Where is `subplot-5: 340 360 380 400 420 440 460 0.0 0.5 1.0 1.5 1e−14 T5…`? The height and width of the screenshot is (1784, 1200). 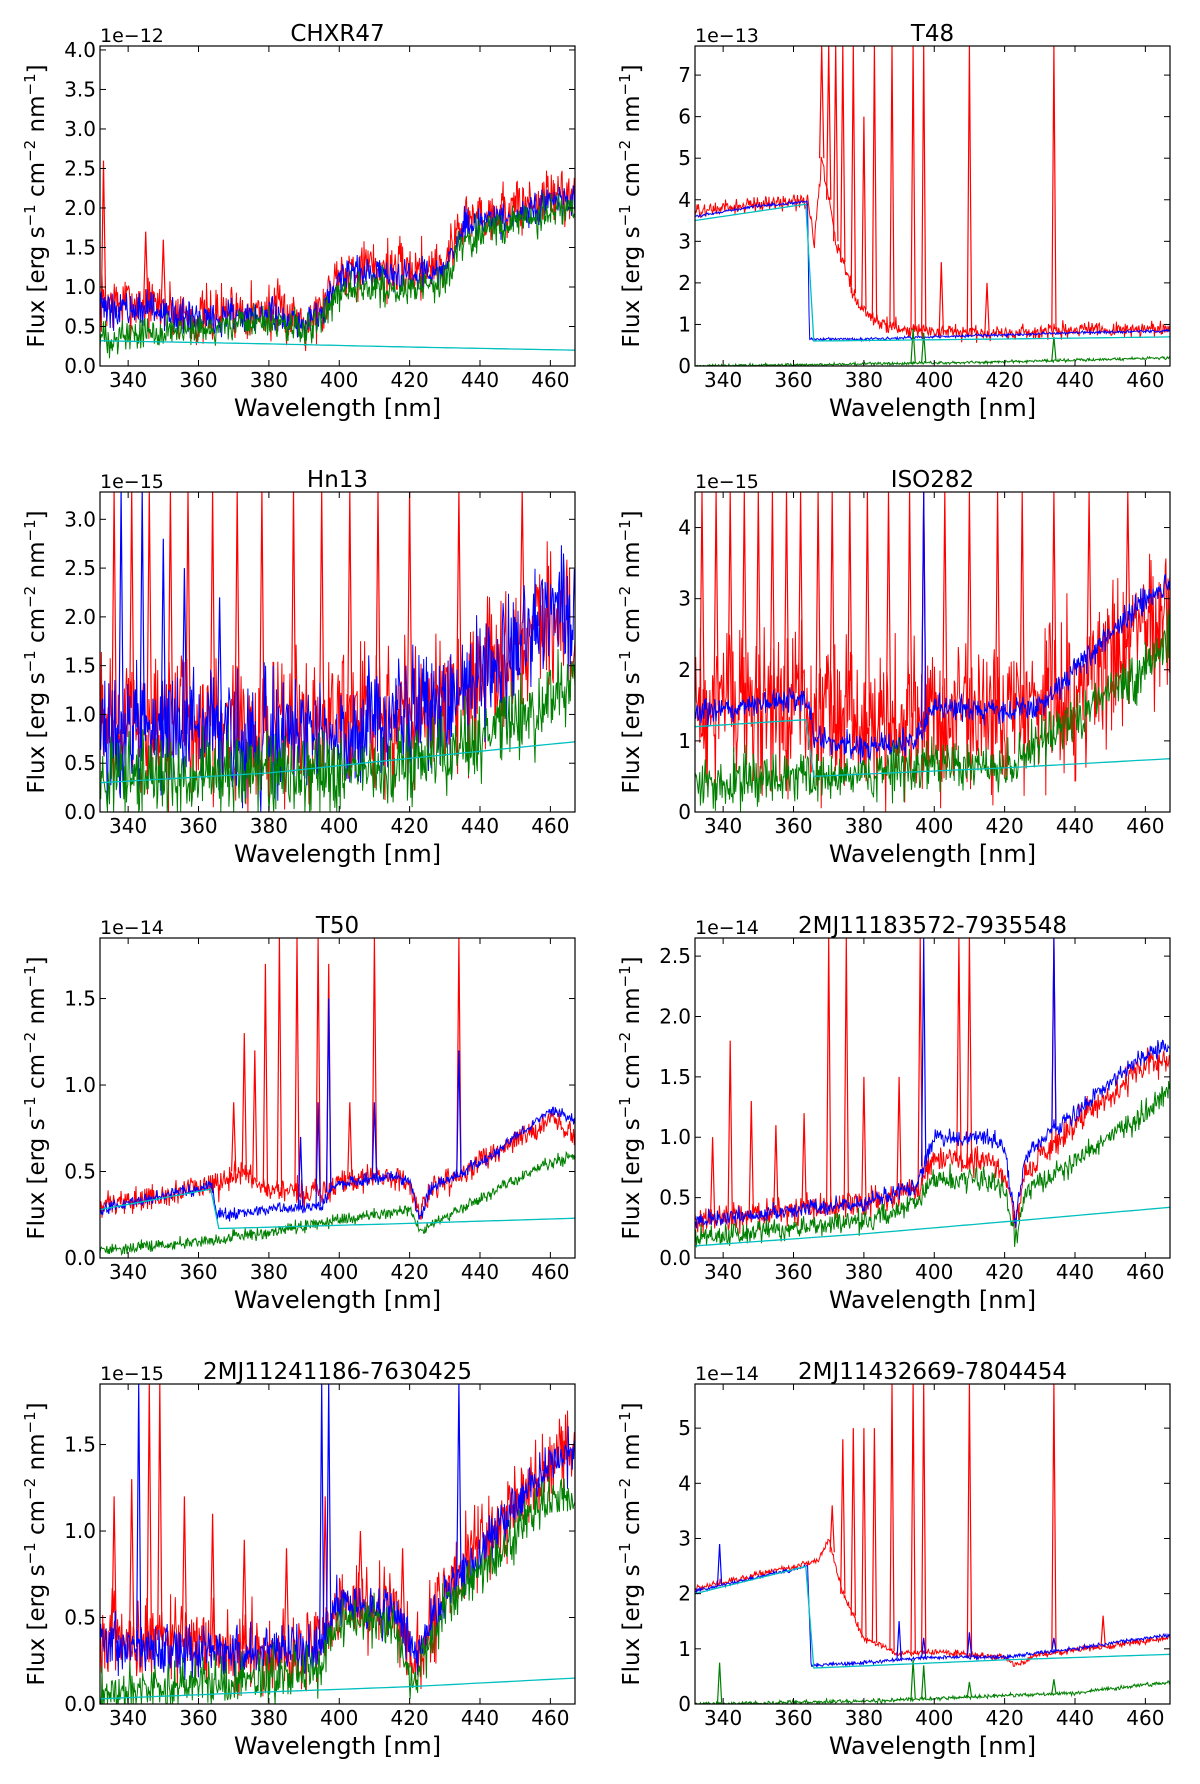 subplot-5: 340 360 380 400 420 440 460 0.0 0.5 1.0 1.5 1e−14 T5… is located at coordinates (298, 1113).